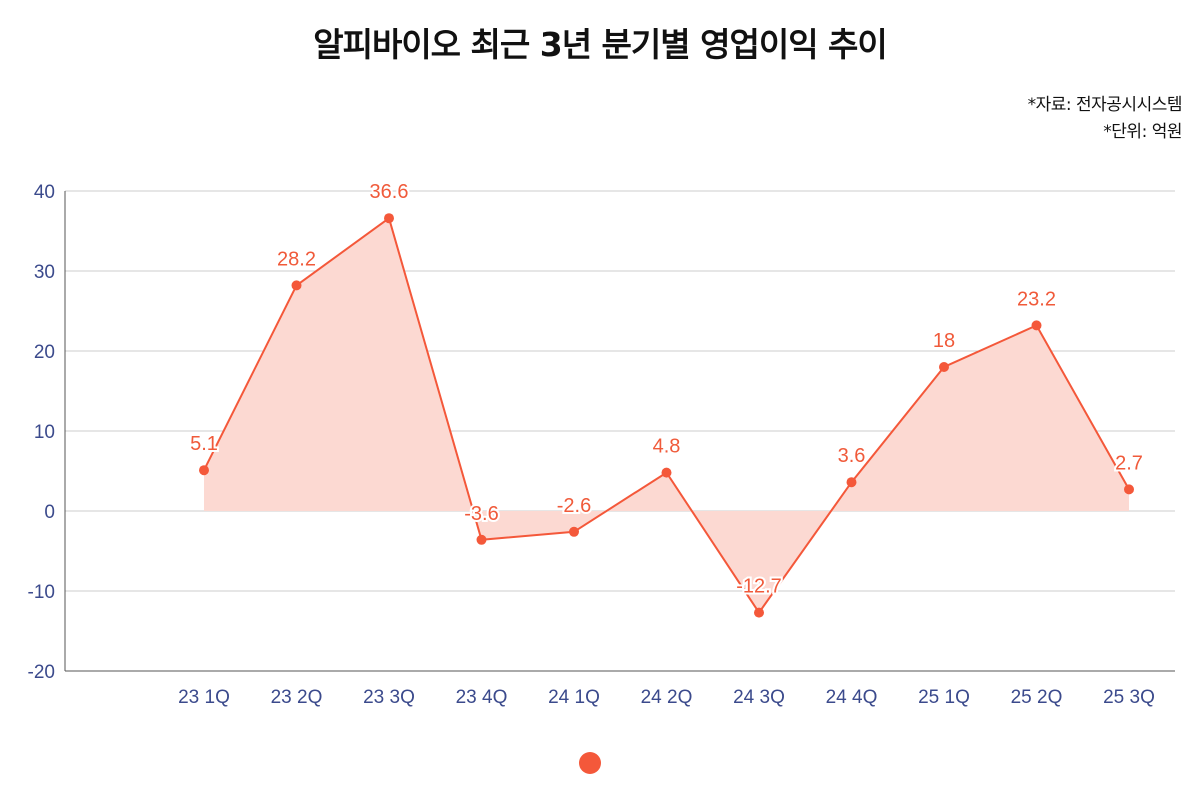  I want to click on x-tick-label: 25 2Q, so click(1037, 697).